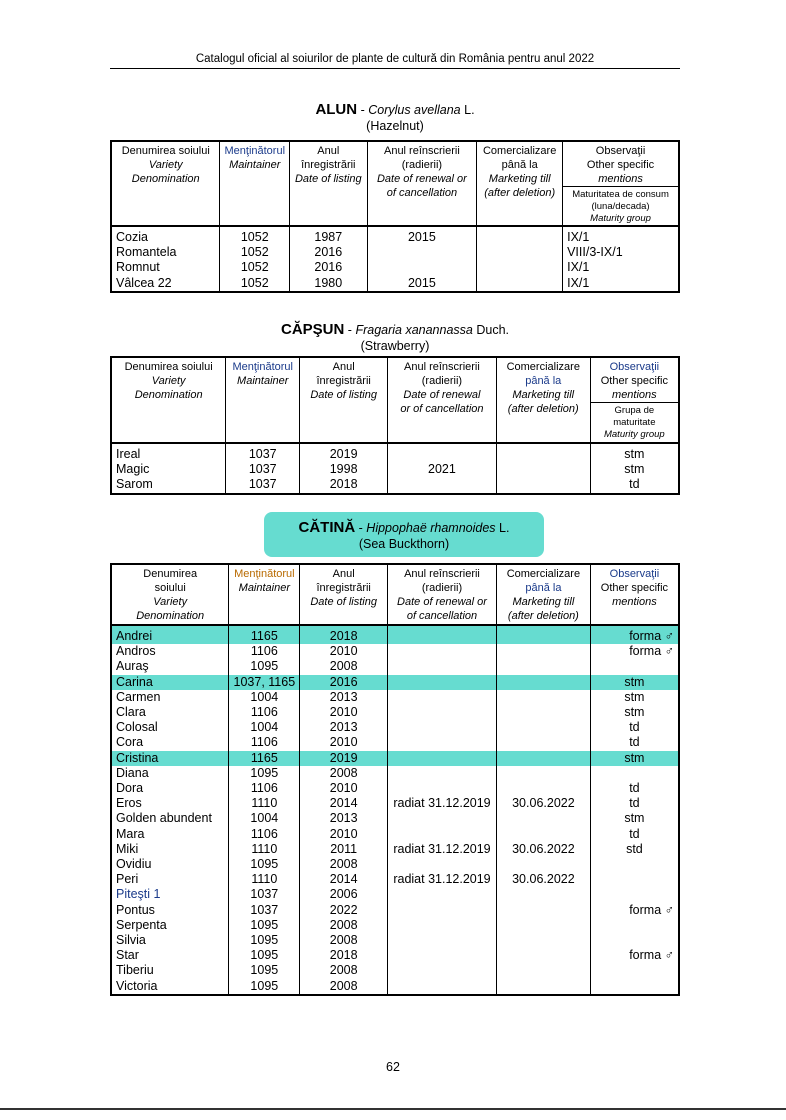 This screenshot has height=1120, width=786. I want to click on table-row: Pontus 1037 2022 forma ♂, so click(394, 910).